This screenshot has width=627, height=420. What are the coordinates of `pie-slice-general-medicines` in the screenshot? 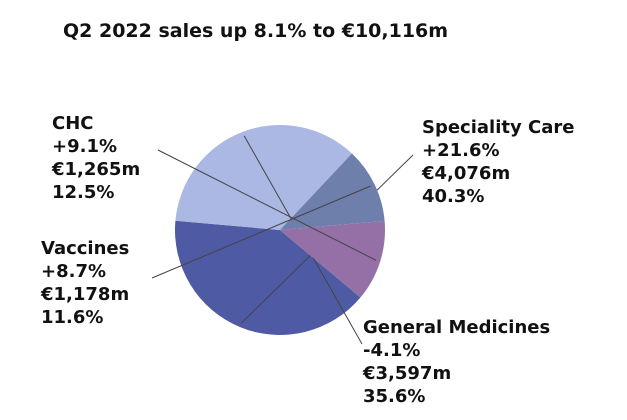 It's located at (263, 177).